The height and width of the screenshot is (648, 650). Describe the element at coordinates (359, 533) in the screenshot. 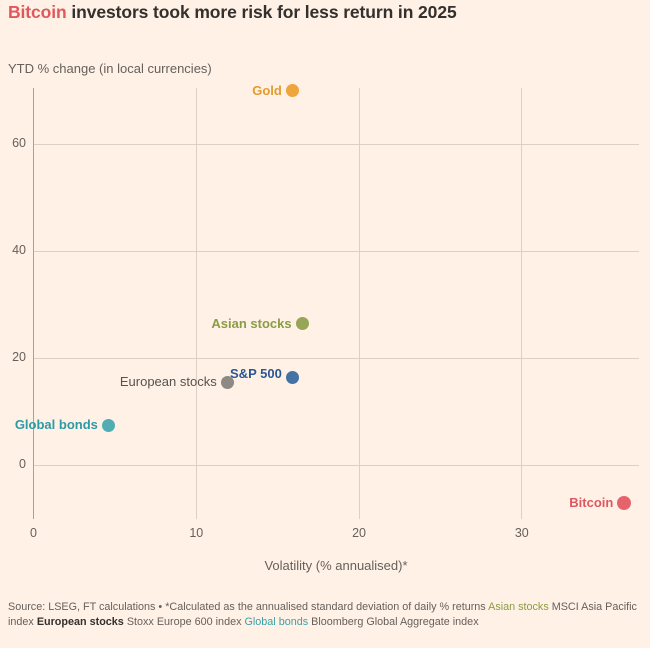

I see `x-tick-label-20: 20` at that location.